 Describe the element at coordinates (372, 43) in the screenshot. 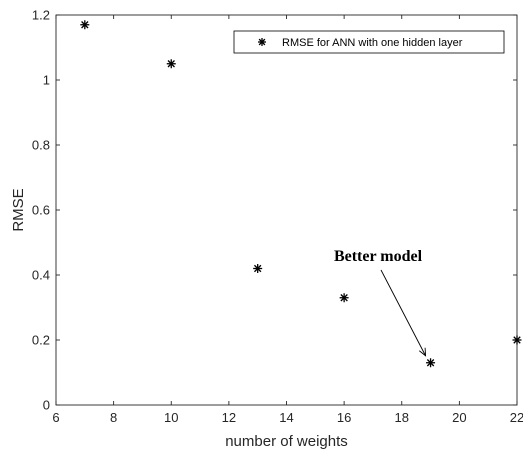

I see `legend-entry: RMSE for ANN with one hidden layer` at that location.